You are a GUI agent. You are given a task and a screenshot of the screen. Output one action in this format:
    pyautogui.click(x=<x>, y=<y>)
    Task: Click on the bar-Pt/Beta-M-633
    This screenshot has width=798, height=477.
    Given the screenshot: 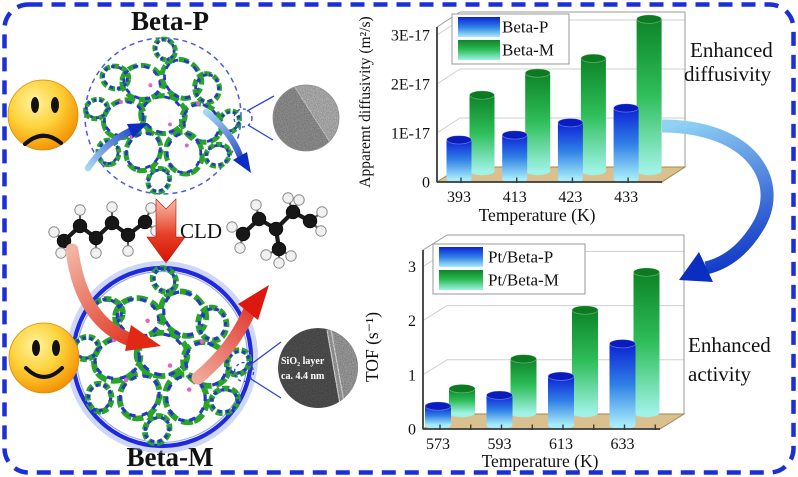 What is the action you would take?
    pyautogui.click(x=646, y=342)
    